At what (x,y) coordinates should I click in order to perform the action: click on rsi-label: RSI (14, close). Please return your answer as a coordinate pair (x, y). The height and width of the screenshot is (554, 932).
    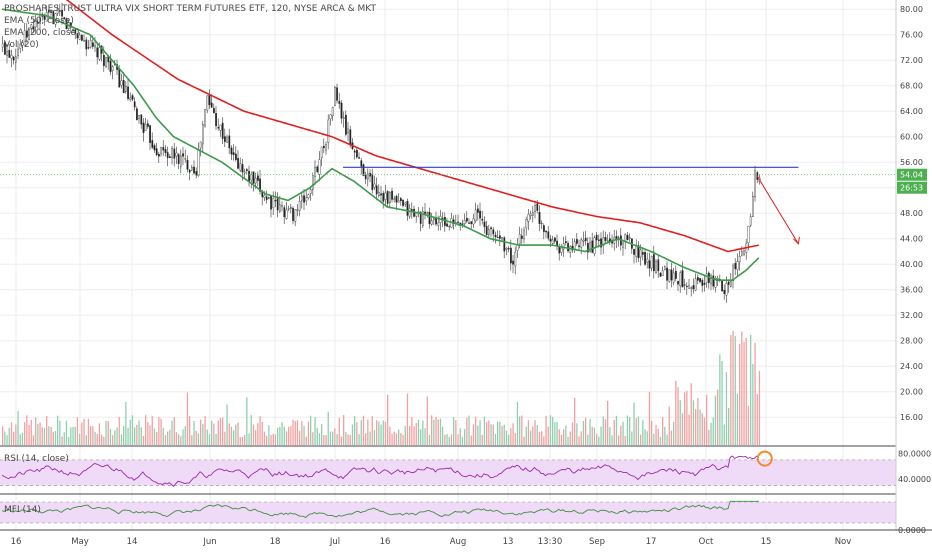
    Looking at the image, I should click on (36, 459).